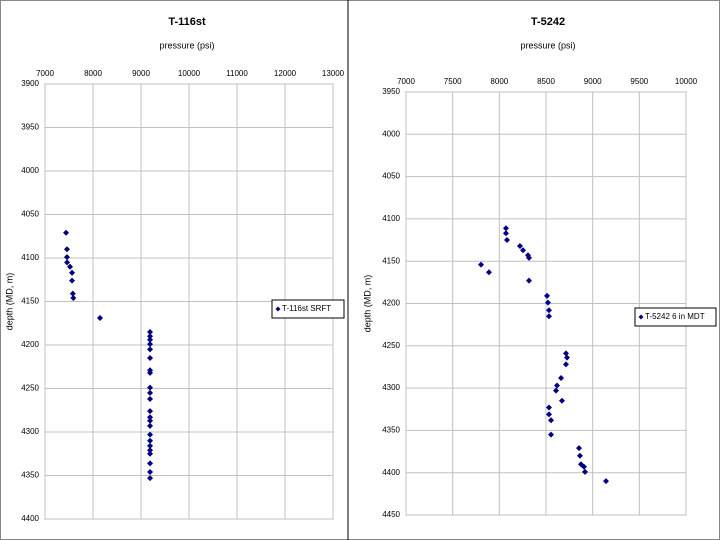  What do you see at coordinates (187, 22) in the screenshot?
I see `chart-title: T-116st` at bounding box center [187, 22].